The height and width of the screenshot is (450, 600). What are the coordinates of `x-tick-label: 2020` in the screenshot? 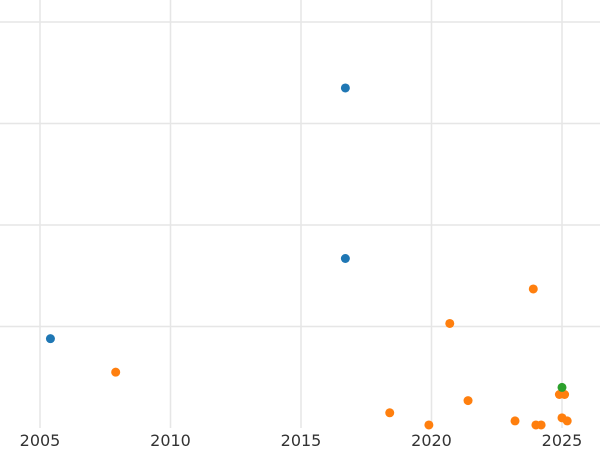 It's located at (431, 440).